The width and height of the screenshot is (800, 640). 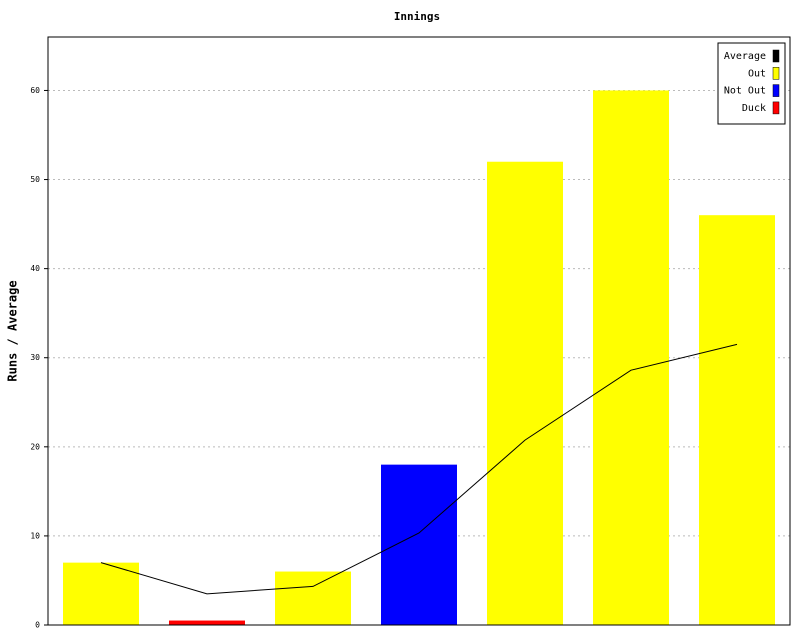 I want to click on y-tick-label: 40, so click(x=35, y=268).